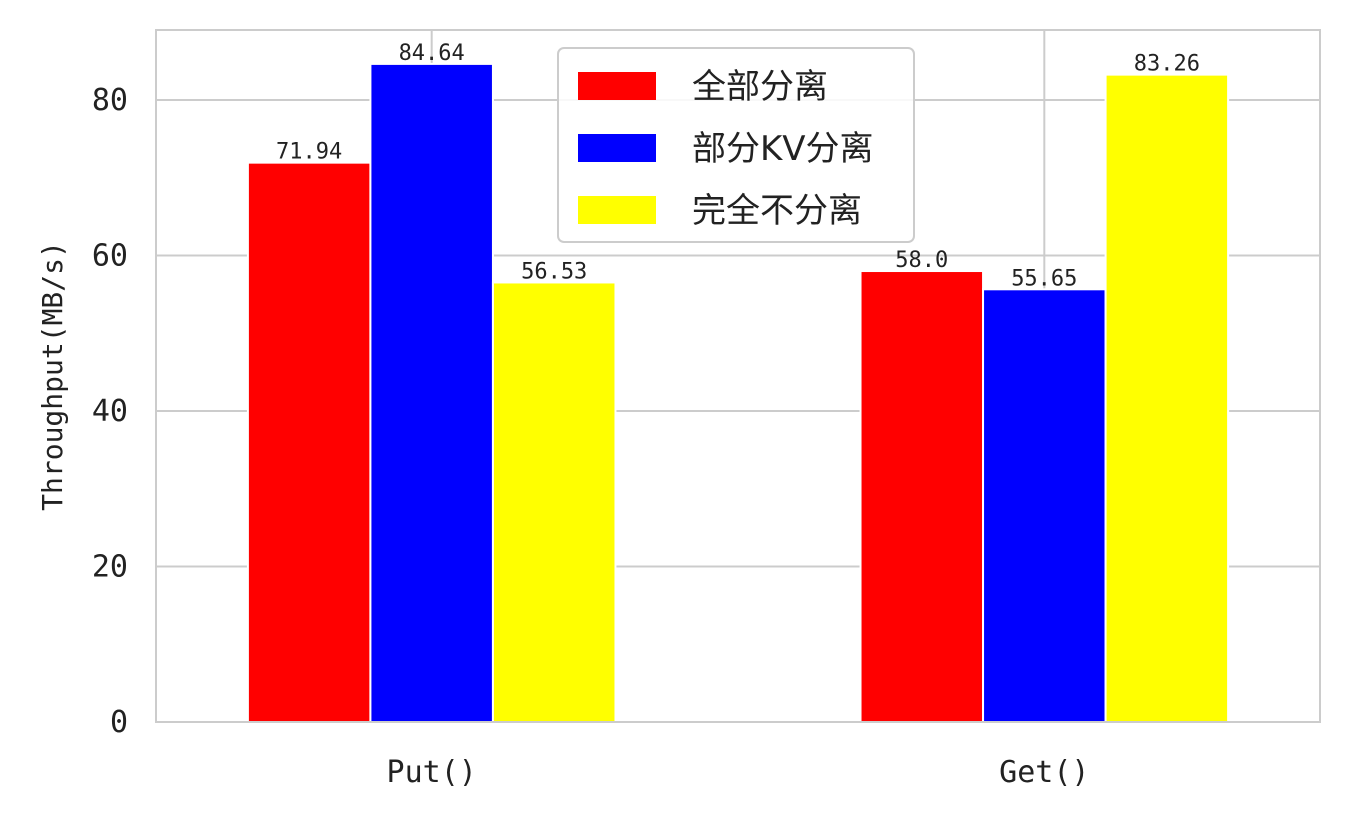  What do you see at coordinates (110, 411) in the screenshot?
I see `y-tick-label: 40` at bounding box center [110, 411].